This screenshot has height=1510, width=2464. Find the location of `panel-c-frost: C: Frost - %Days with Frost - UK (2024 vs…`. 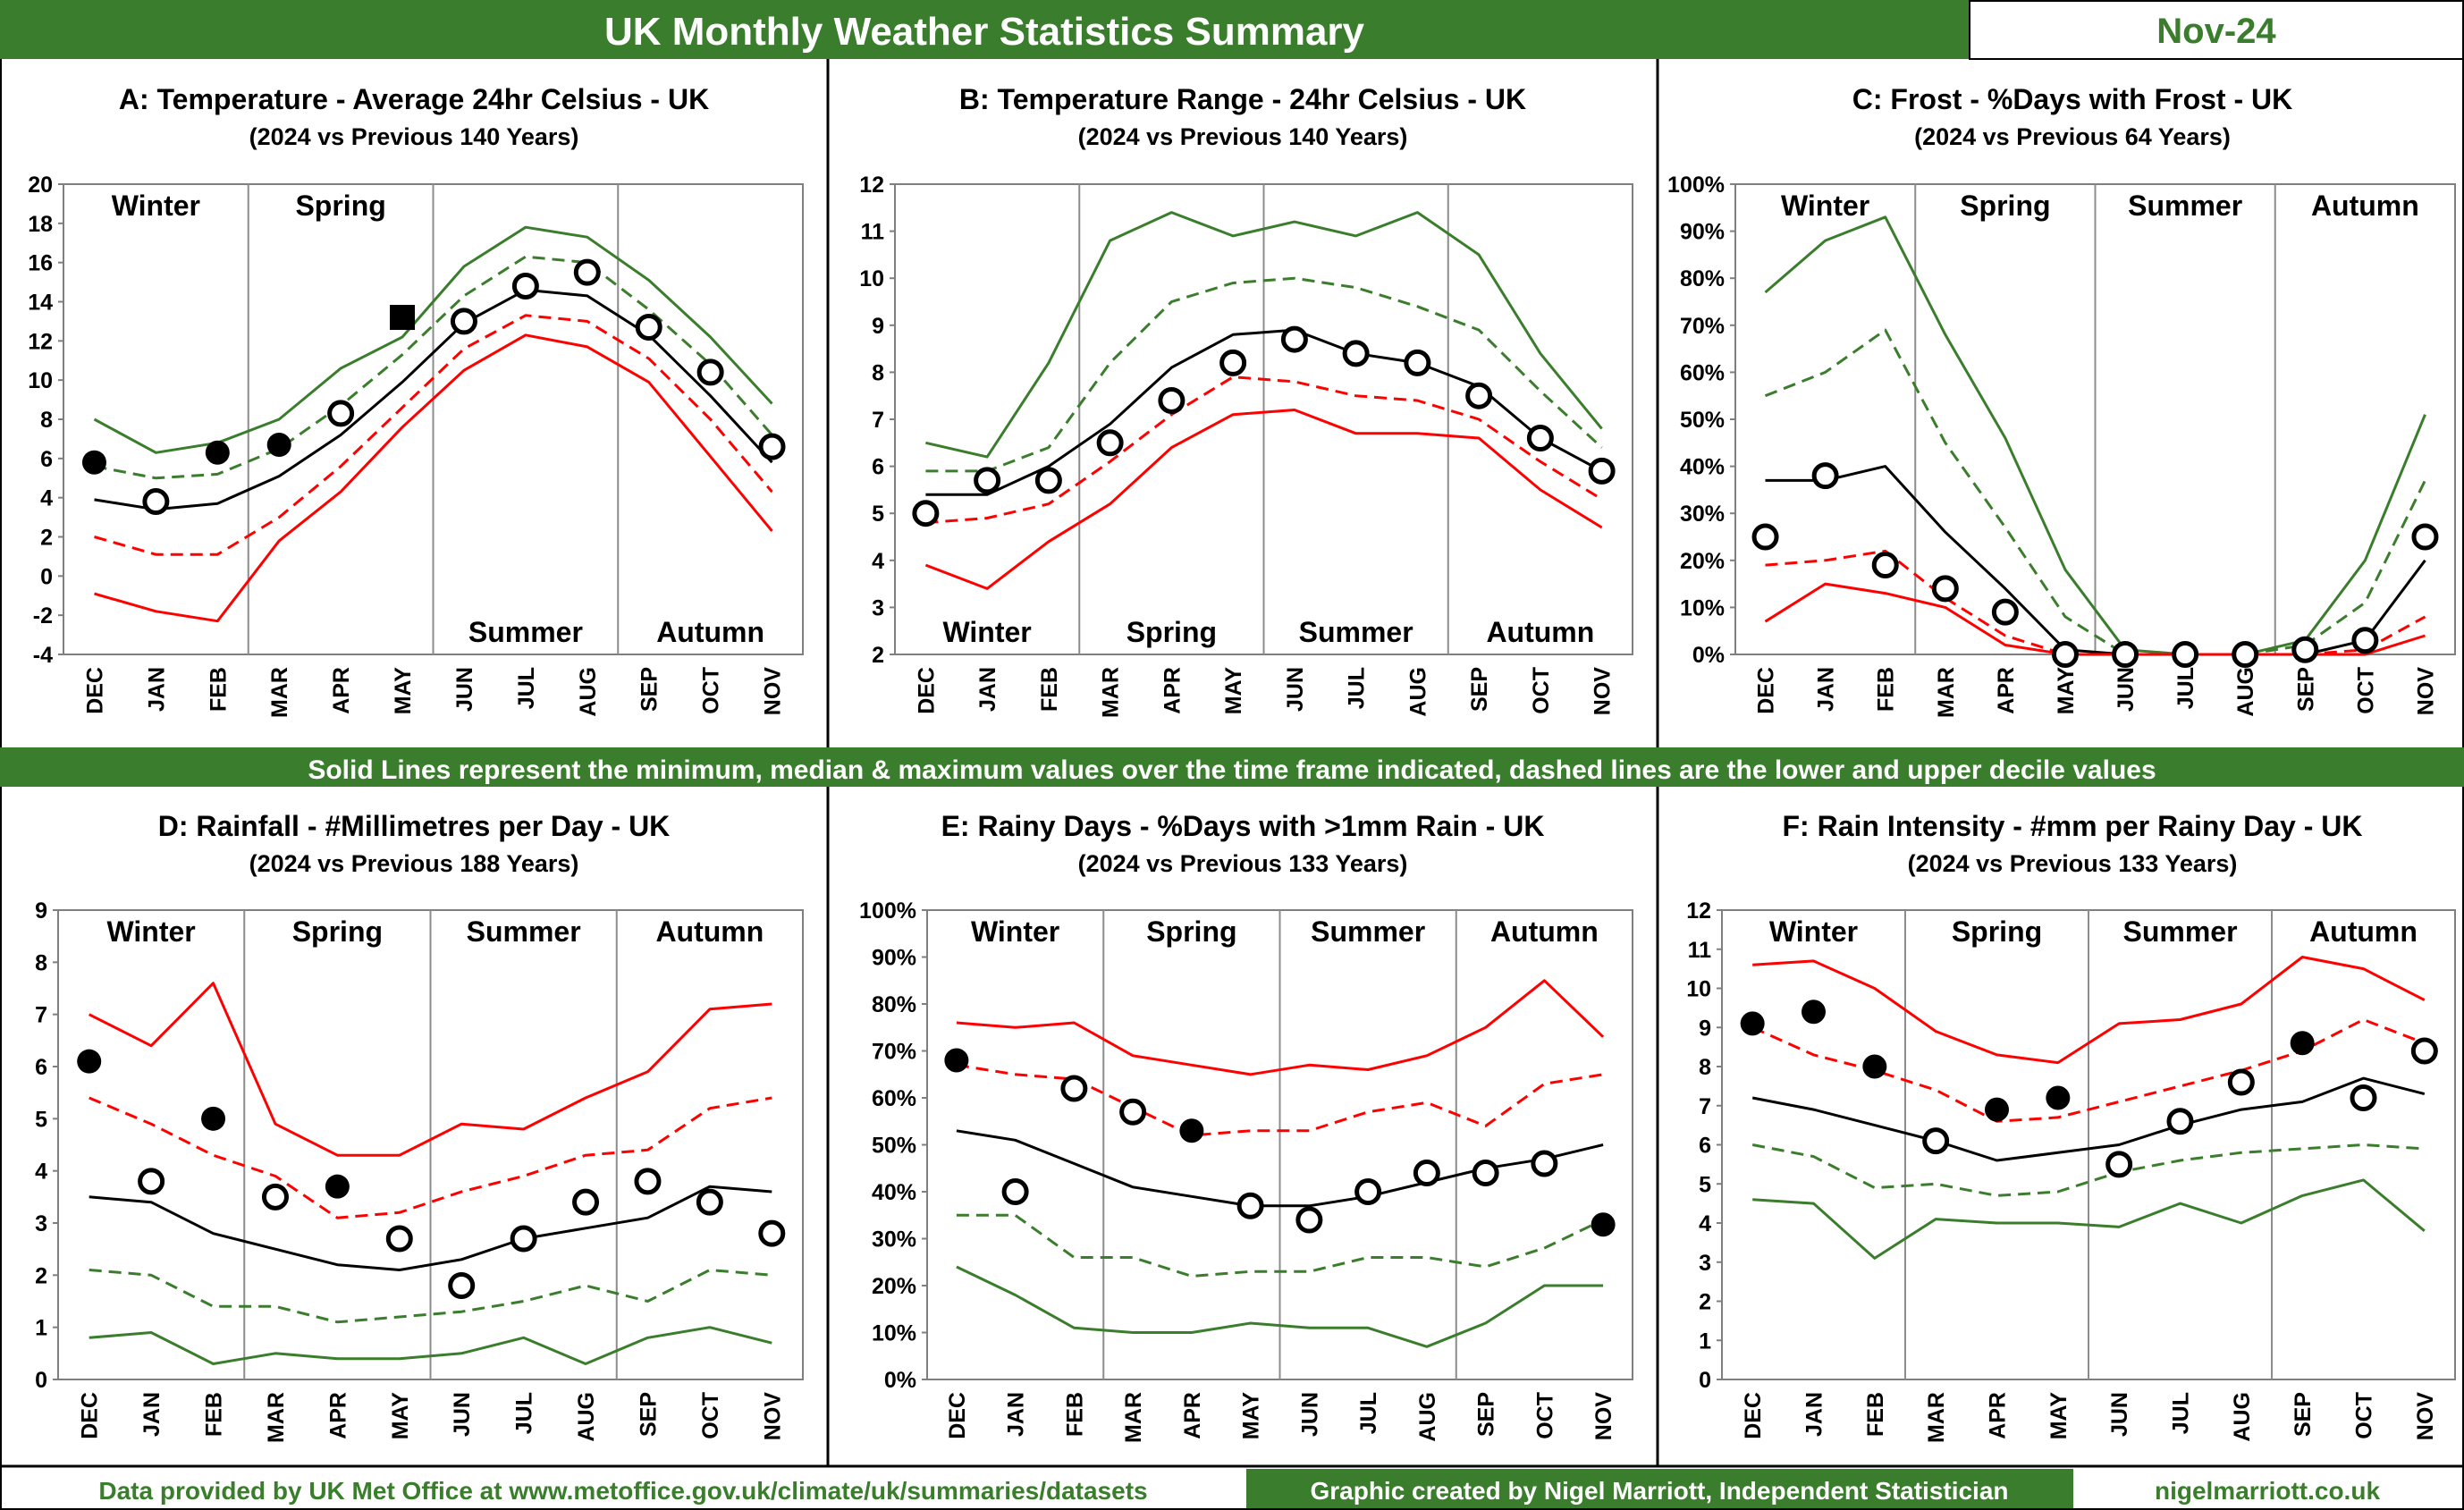

panel-c-frost: C: Frost - %Days with Frost - UK (2024 vs… is located at coordinates (2061, 400).